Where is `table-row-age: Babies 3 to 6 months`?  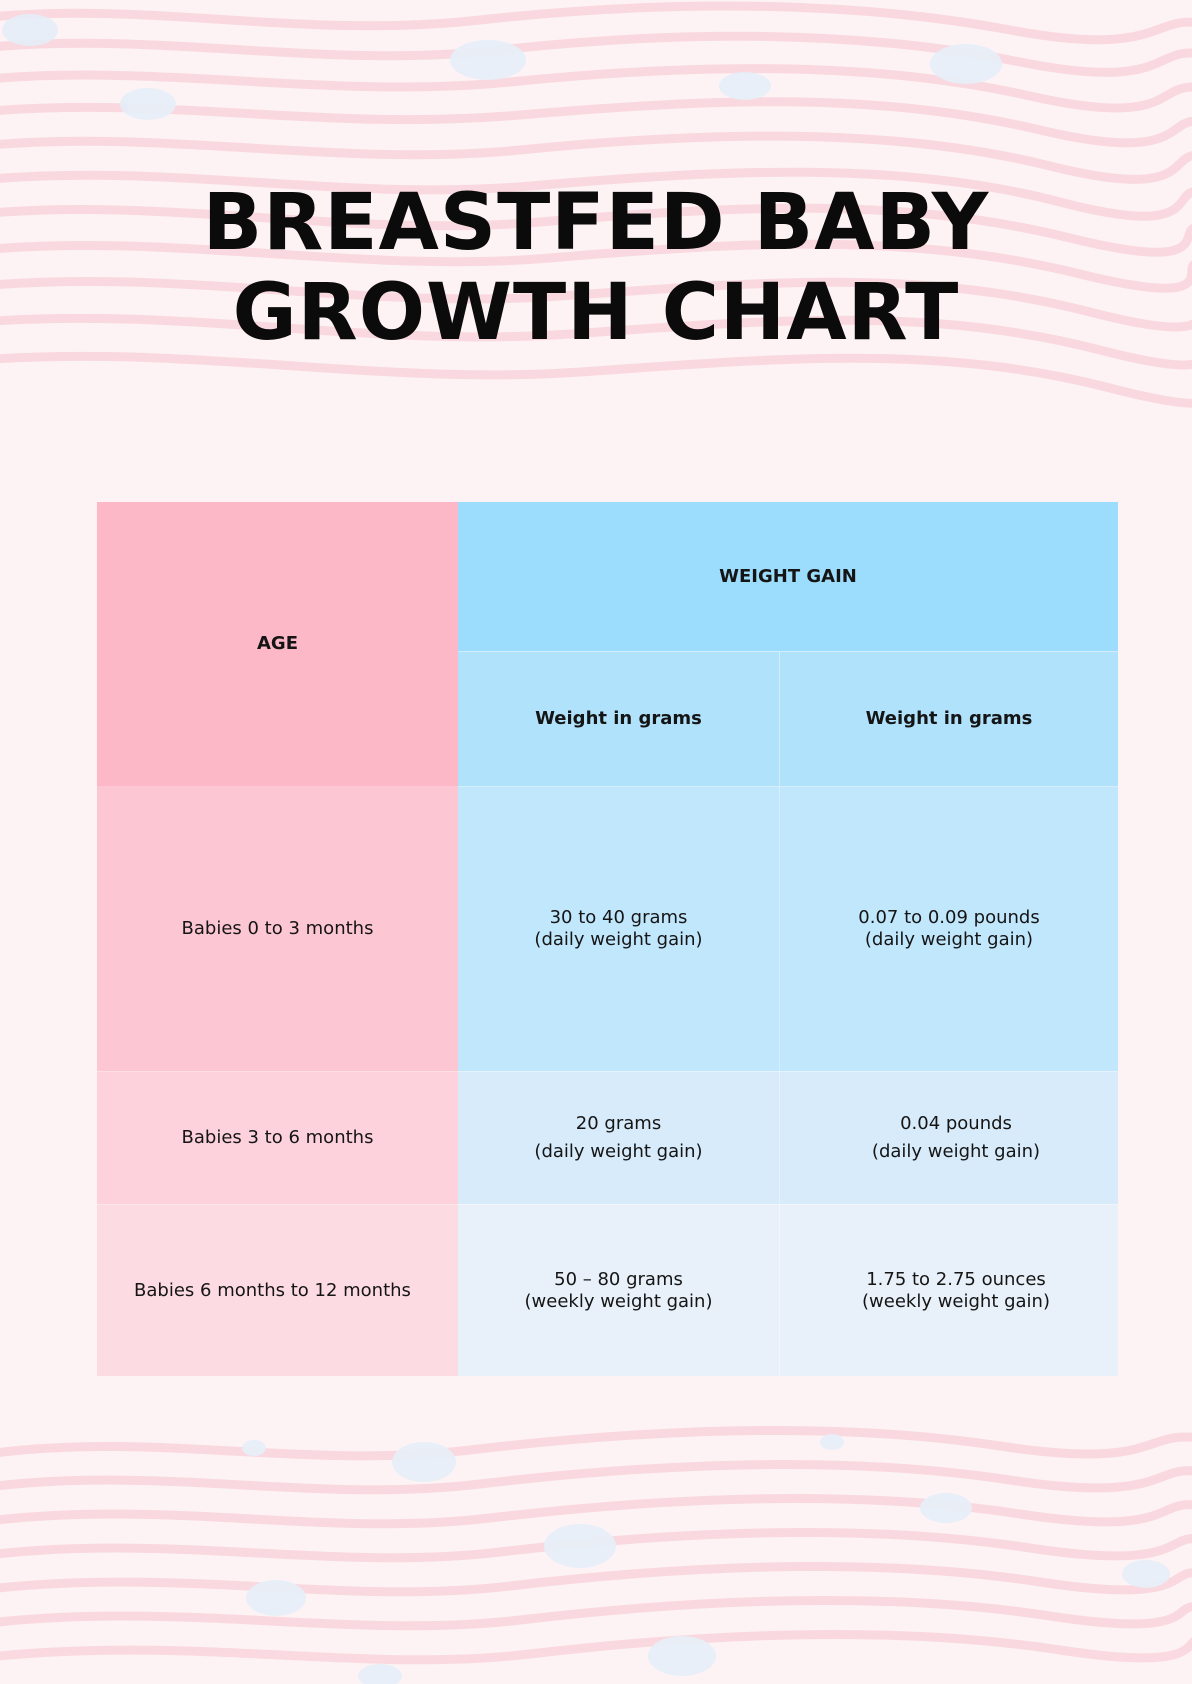
table-row-age: Babies 3 to 6 months is located at coordinates (277, 1137).